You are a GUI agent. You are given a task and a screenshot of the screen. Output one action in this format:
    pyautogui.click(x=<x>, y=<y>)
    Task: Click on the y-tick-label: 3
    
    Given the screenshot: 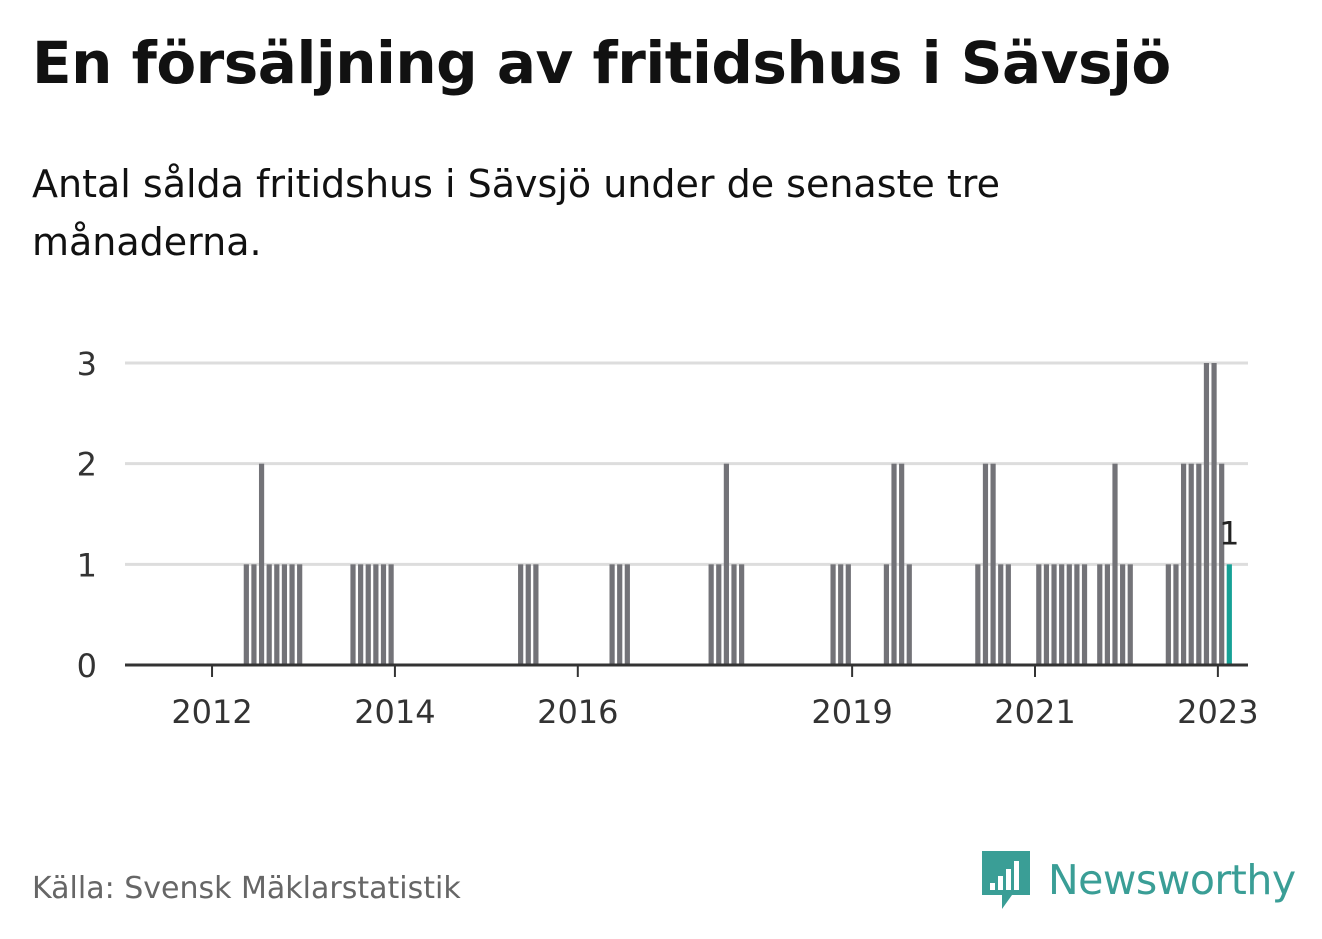 What is the action you would take?
    pyautogui.click(x=87, y=364)
    